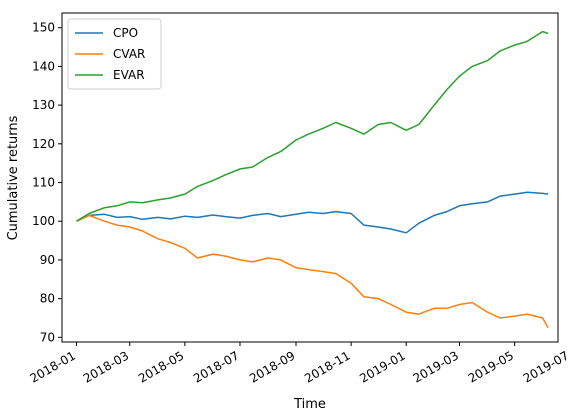 This screenshot has height=415, width=568. I want to click on y-tick-label: 70, so click(47, 337).